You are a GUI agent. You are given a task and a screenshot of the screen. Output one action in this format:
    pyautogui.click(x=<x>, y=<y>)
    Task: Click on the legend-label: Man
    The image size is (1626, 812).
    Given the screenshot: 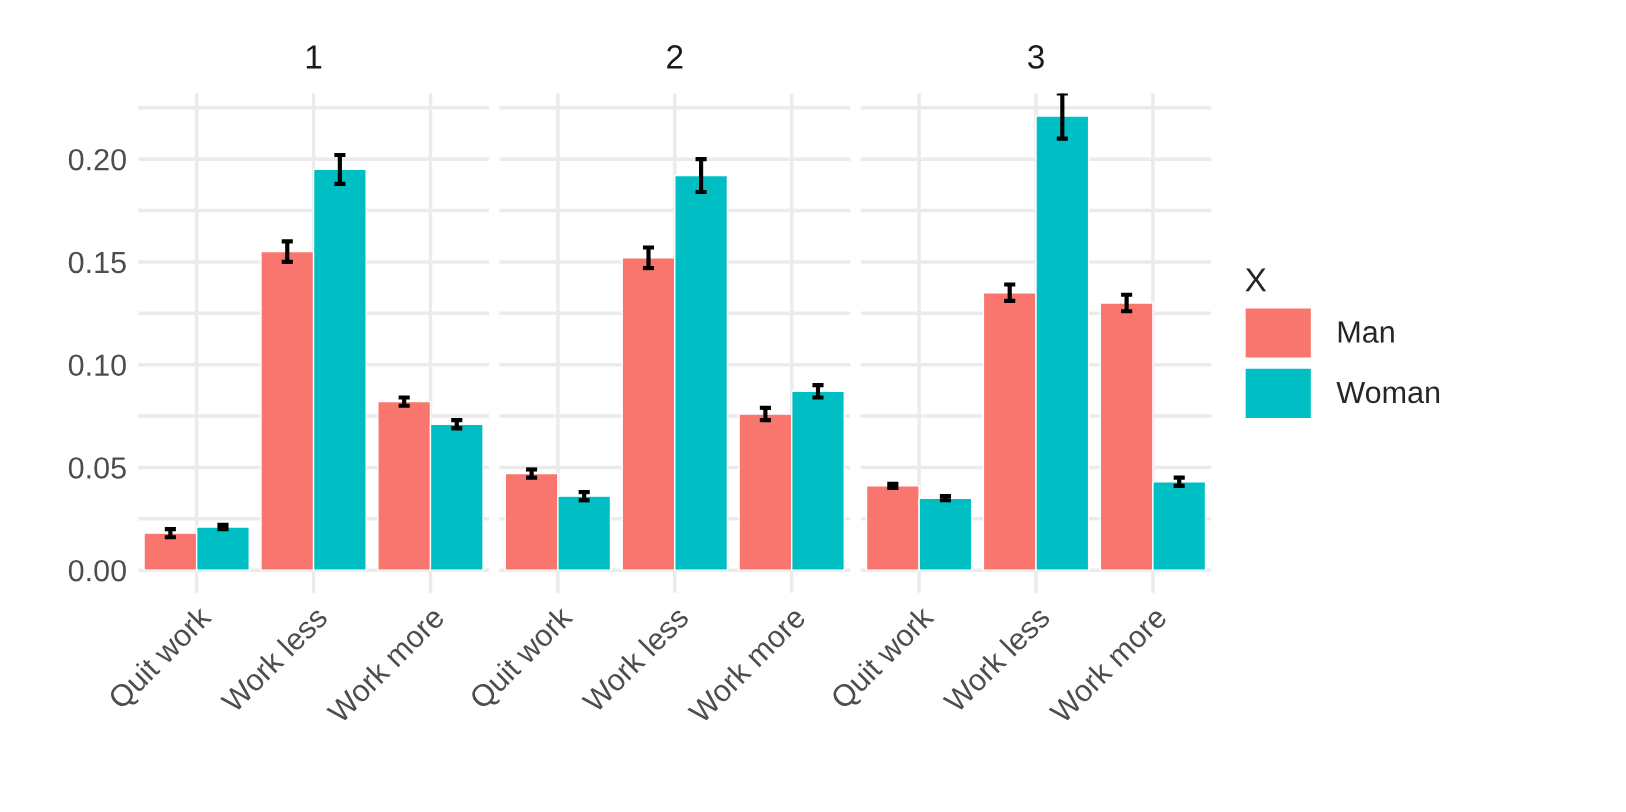 What is the action you would take?
    pyautogui.click(x=1366, y=332)
    